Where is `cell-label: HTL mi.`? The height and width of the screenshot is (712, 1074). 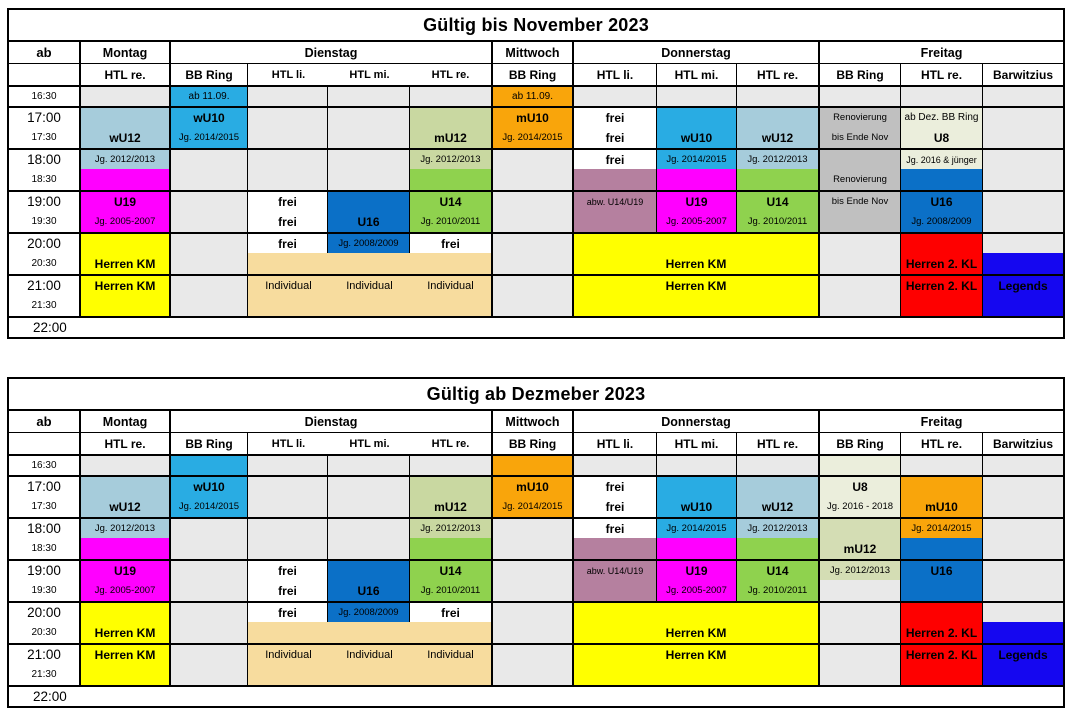
cell-label: HTL mi. is located at coordinates (369, 74).